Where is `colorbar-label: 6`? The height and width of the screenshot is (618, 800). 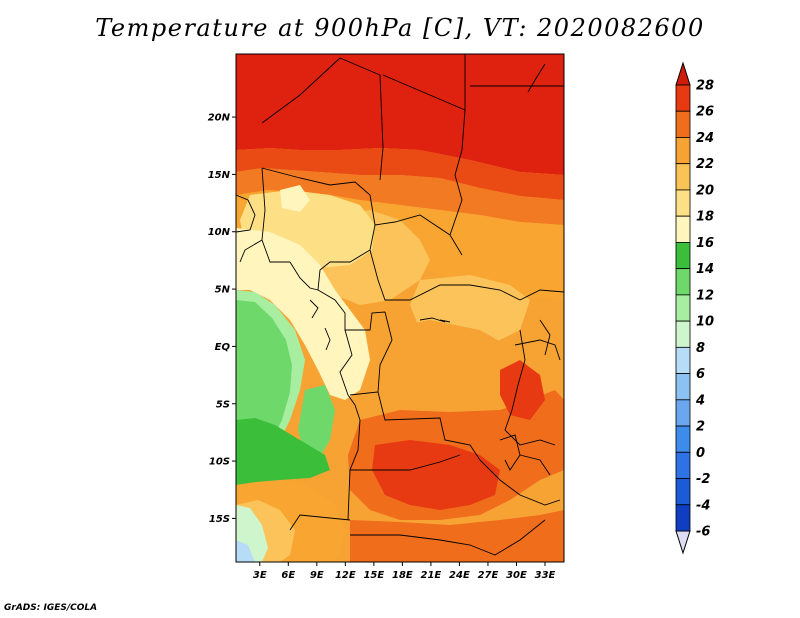
colorbar-label: 6 is located at coordinates (700, 374).